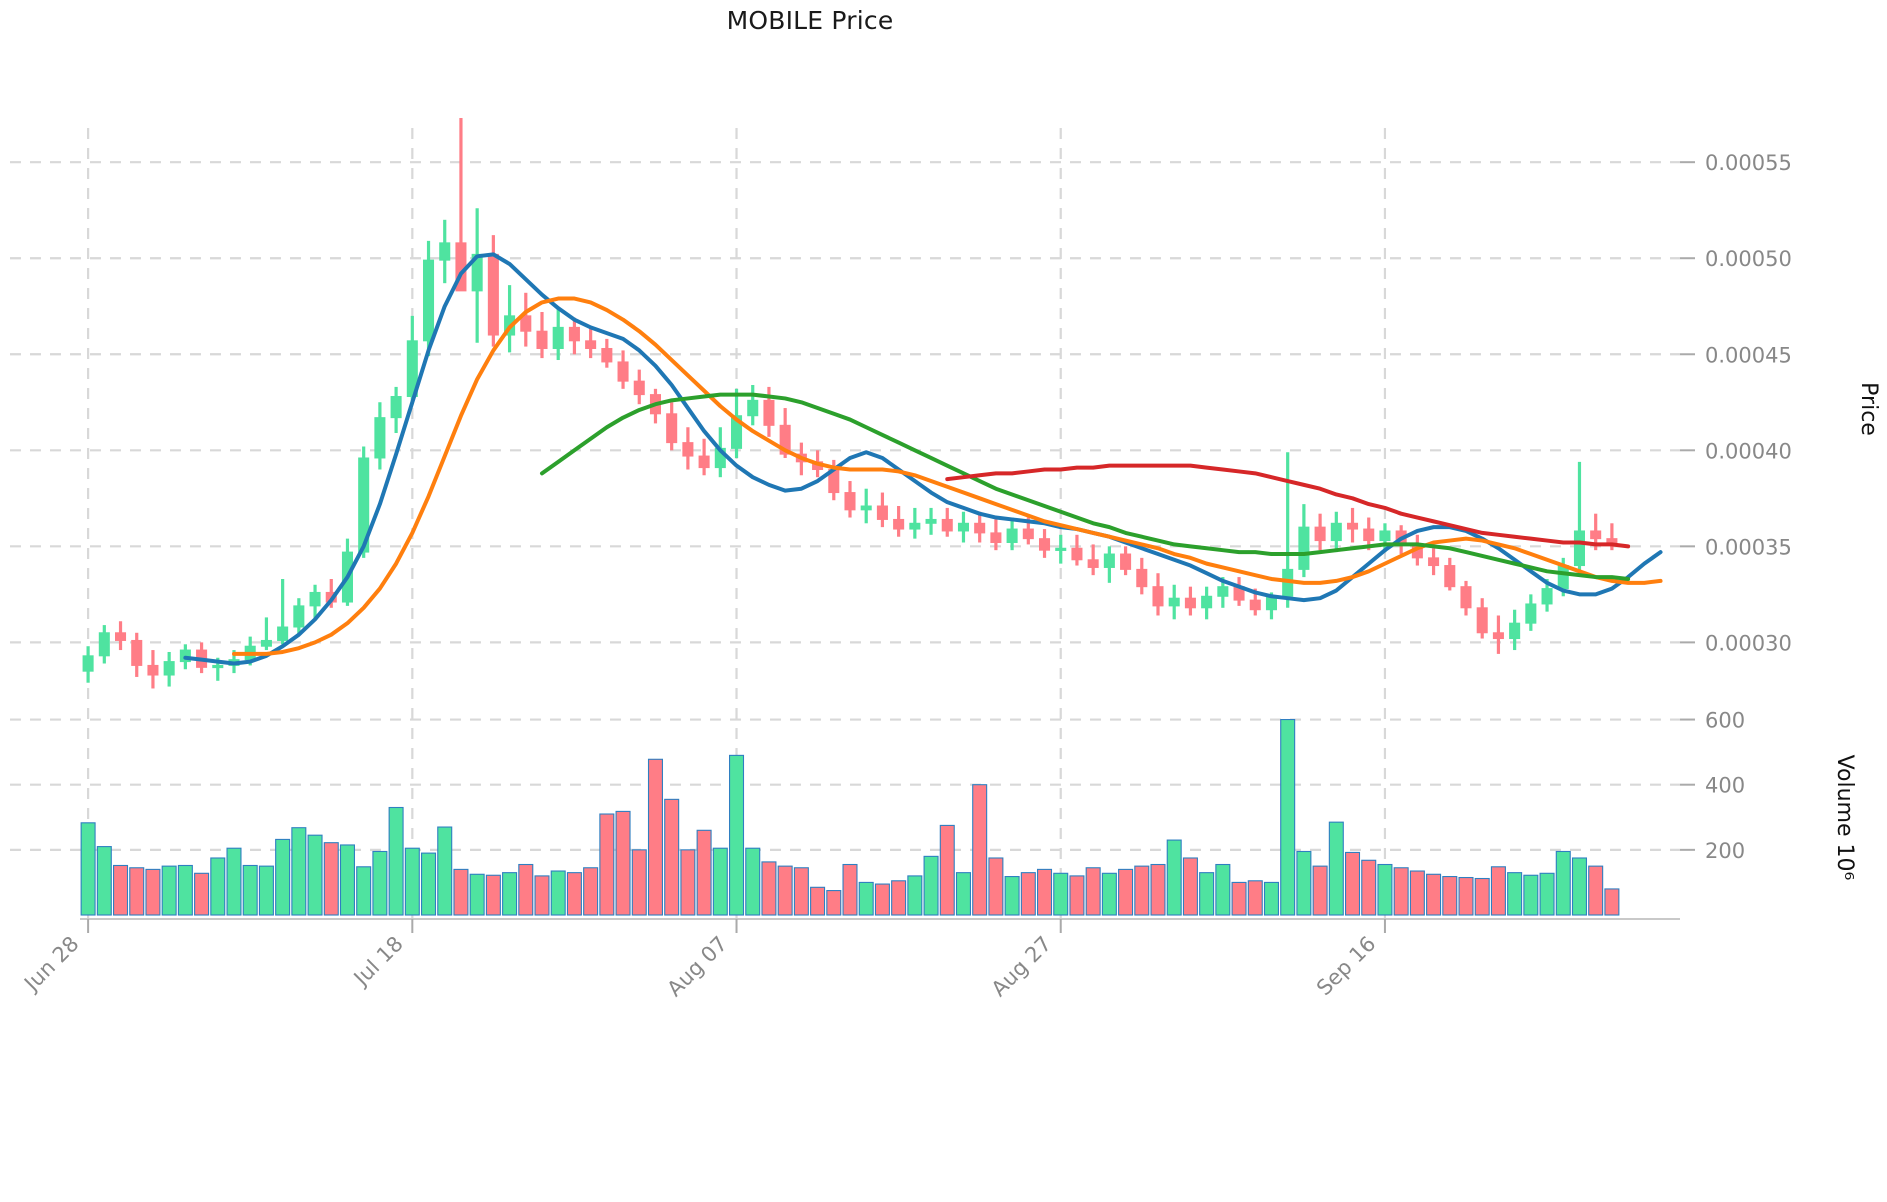 The height and width of the screenshot is (1202, 1887). What do you see at coordinates (1844, 818) in the screenshot?
I see `volume-axis-title: Volume 10⁶` at bounding box center [1844, 818].